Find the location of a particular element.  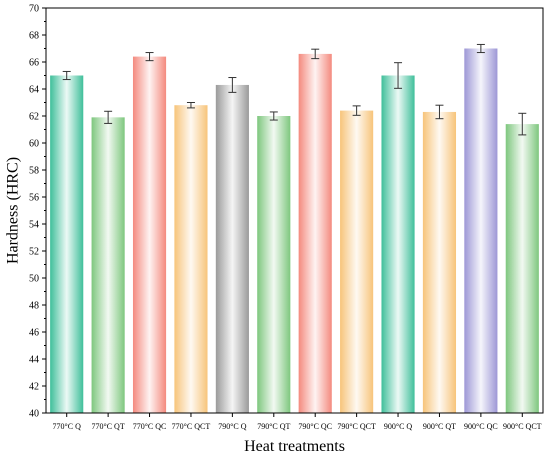

y-tick-label: 46 is located at coordinates (34, 333).